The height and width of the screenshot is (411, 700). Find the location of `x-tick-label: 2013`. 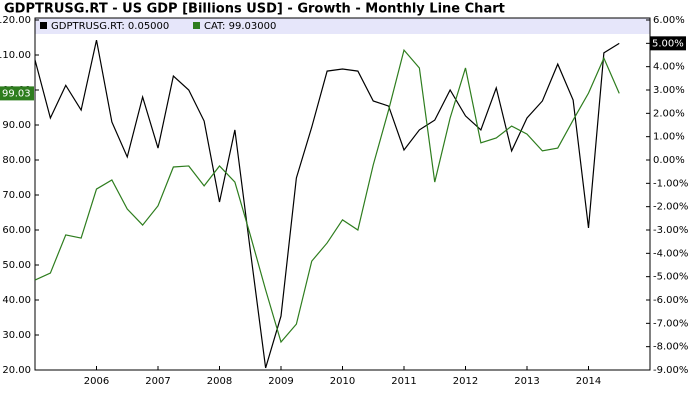

x-tick-label: 2013 is located at coordinates (526, 381).